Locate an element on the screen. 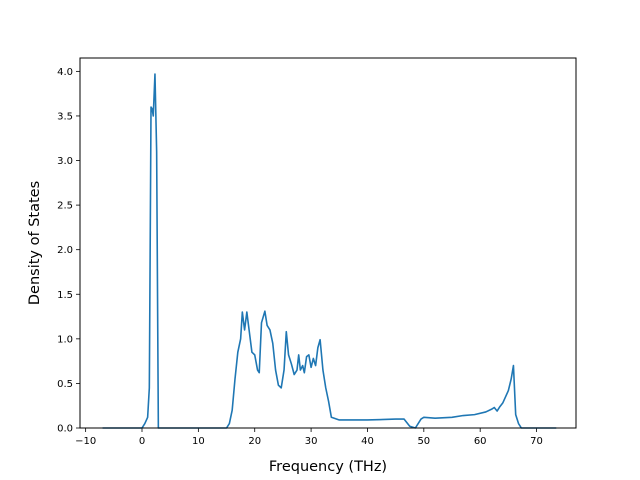  x-tick-label: 20 is located at coordinates (254, 441).